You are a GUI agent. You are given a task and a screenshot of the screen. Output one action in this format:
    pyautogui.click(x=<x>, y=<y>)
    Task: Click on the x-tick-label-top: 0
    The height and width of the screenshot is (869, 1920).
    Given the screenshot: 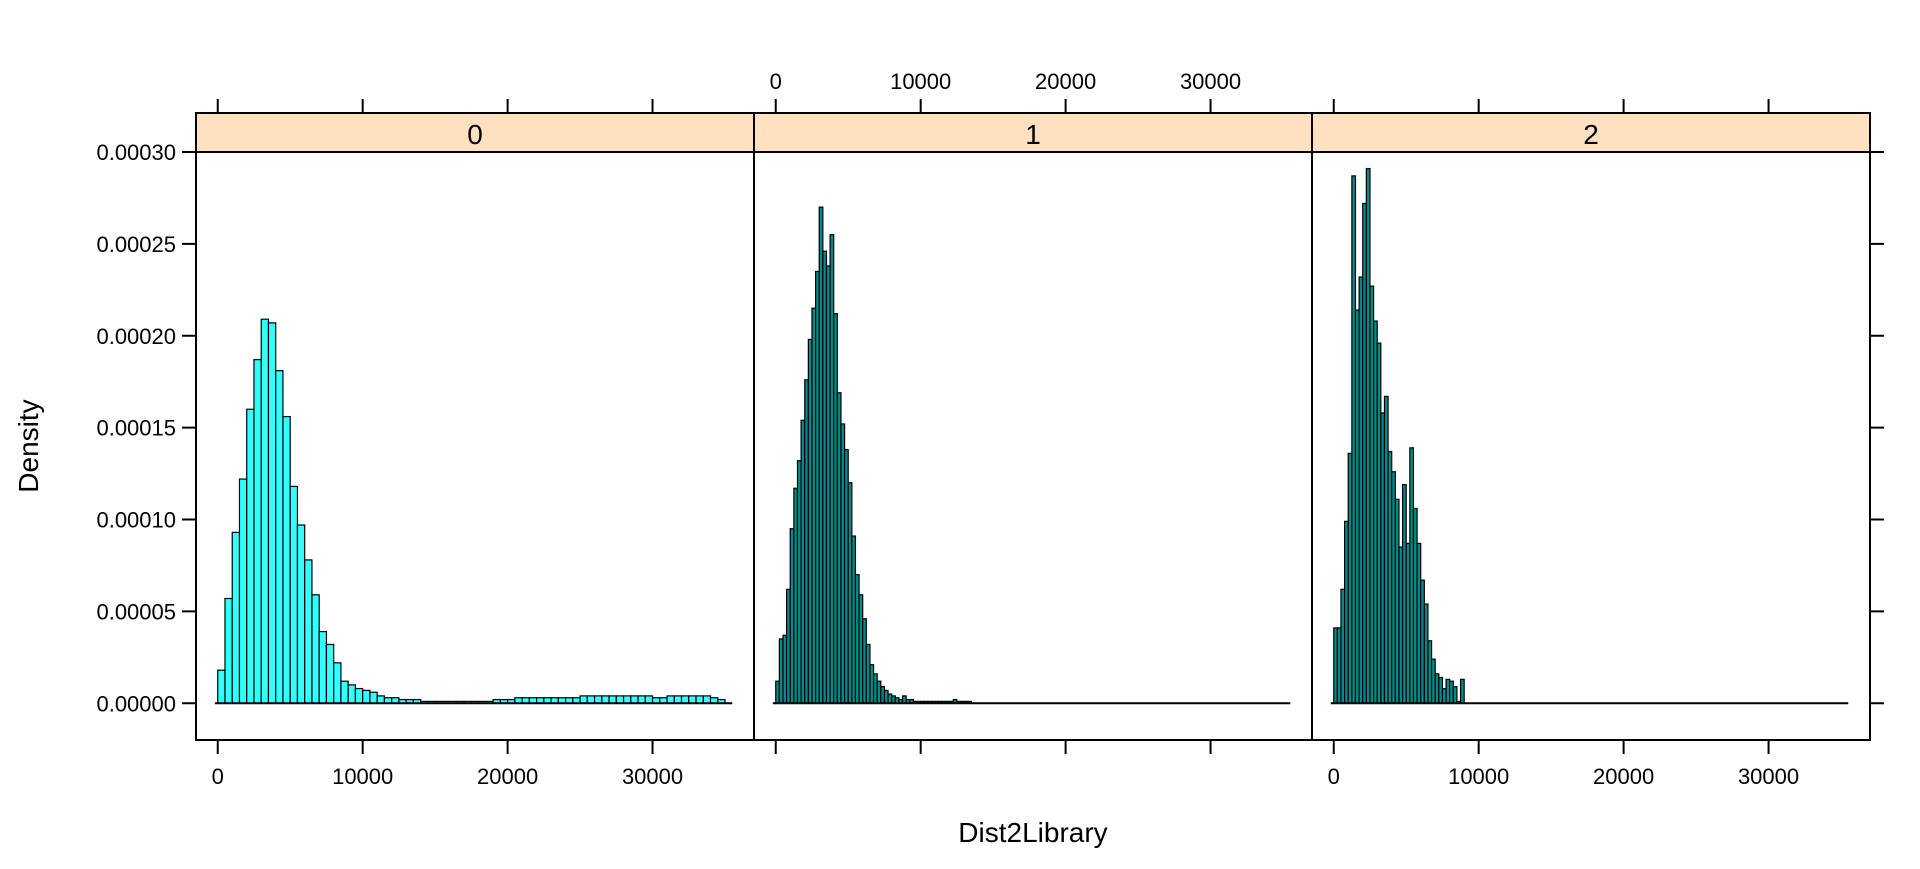 What is the action you would take?
    pyautogui.click(x=776, y=81)
    